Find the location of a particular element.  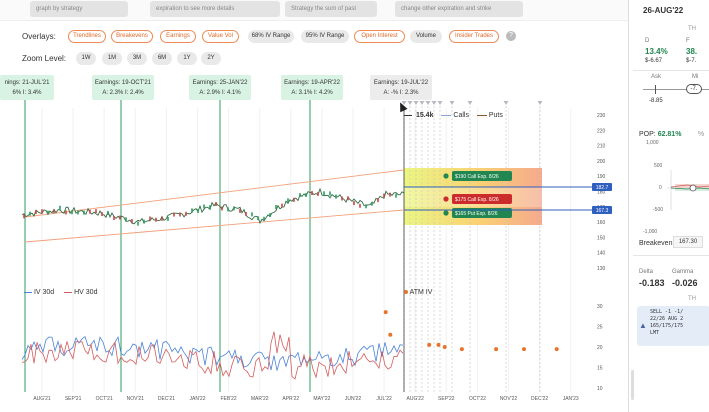

pl-axis-neg1000: -1,000 is located at coordinates (650, 232).